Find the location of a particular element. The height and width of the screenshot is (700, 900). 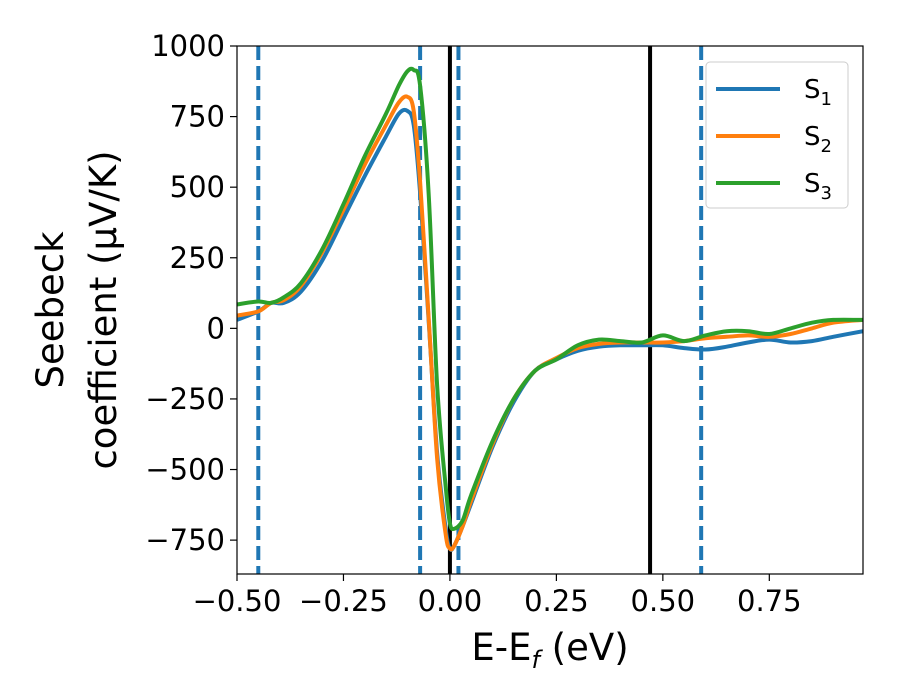

x-tick-label-4: 0.50 is located at coordinates (663, 601).